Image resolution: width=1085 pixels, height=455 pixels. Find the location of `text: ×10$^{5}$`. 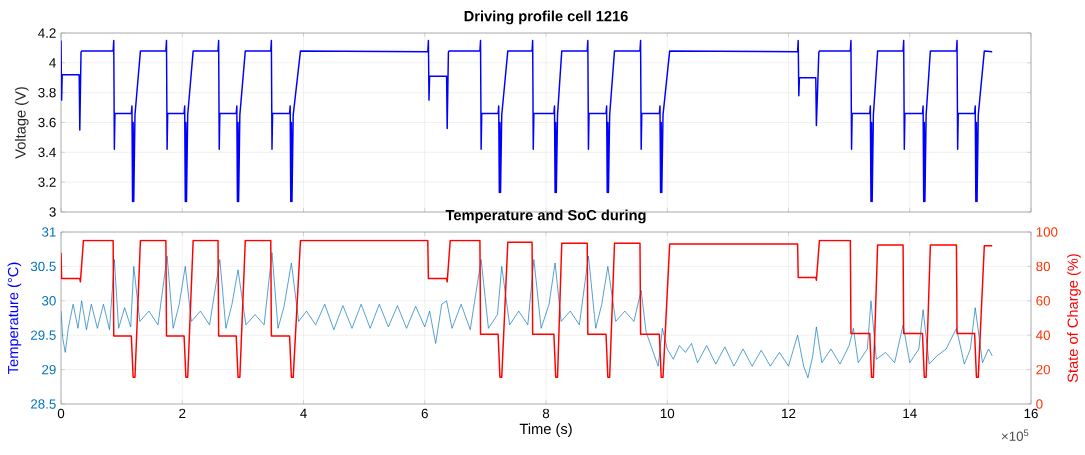

text: ×10$^{5}$ is located at coordinates (1015, 435).